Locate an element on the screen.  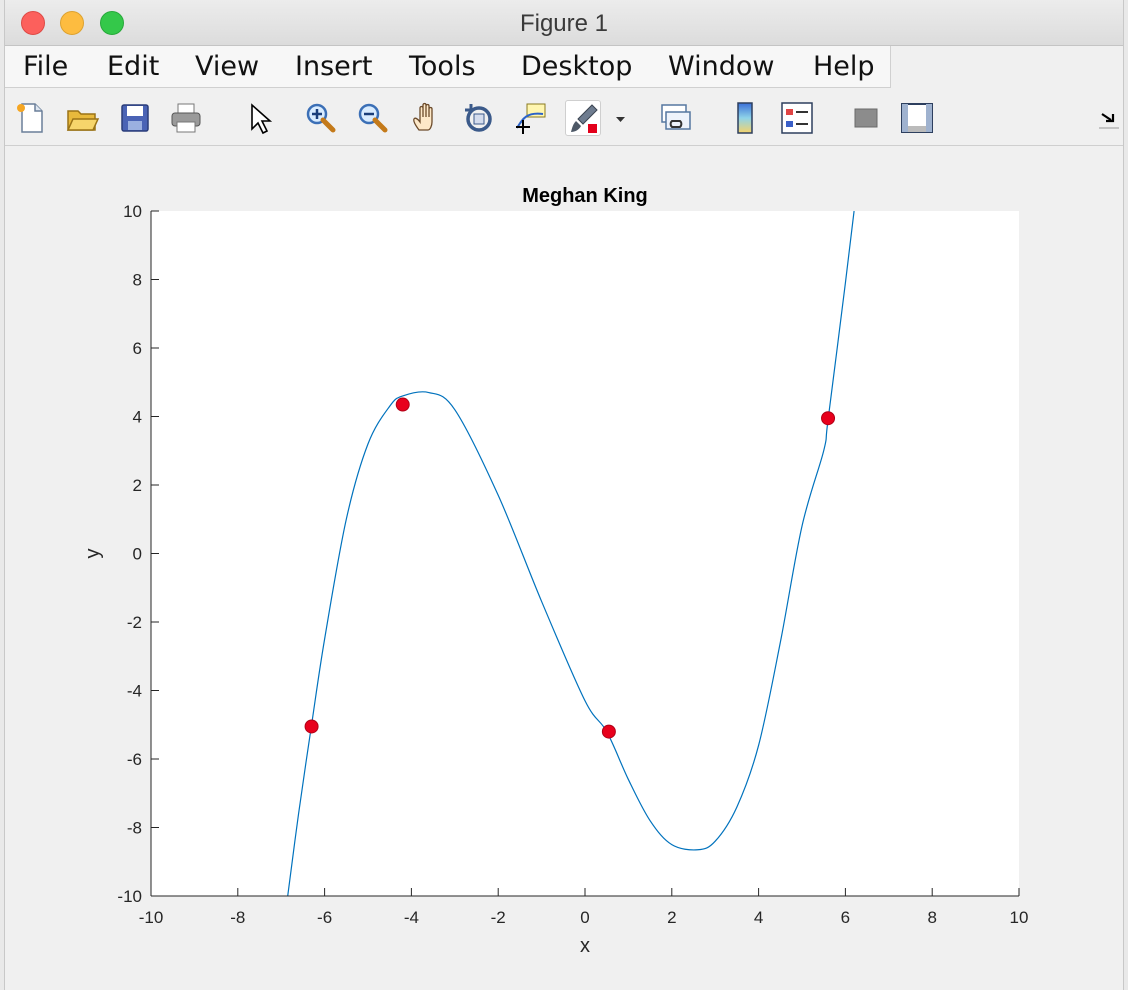
y-tick-label: 0 is located at coordinates (137, 554).